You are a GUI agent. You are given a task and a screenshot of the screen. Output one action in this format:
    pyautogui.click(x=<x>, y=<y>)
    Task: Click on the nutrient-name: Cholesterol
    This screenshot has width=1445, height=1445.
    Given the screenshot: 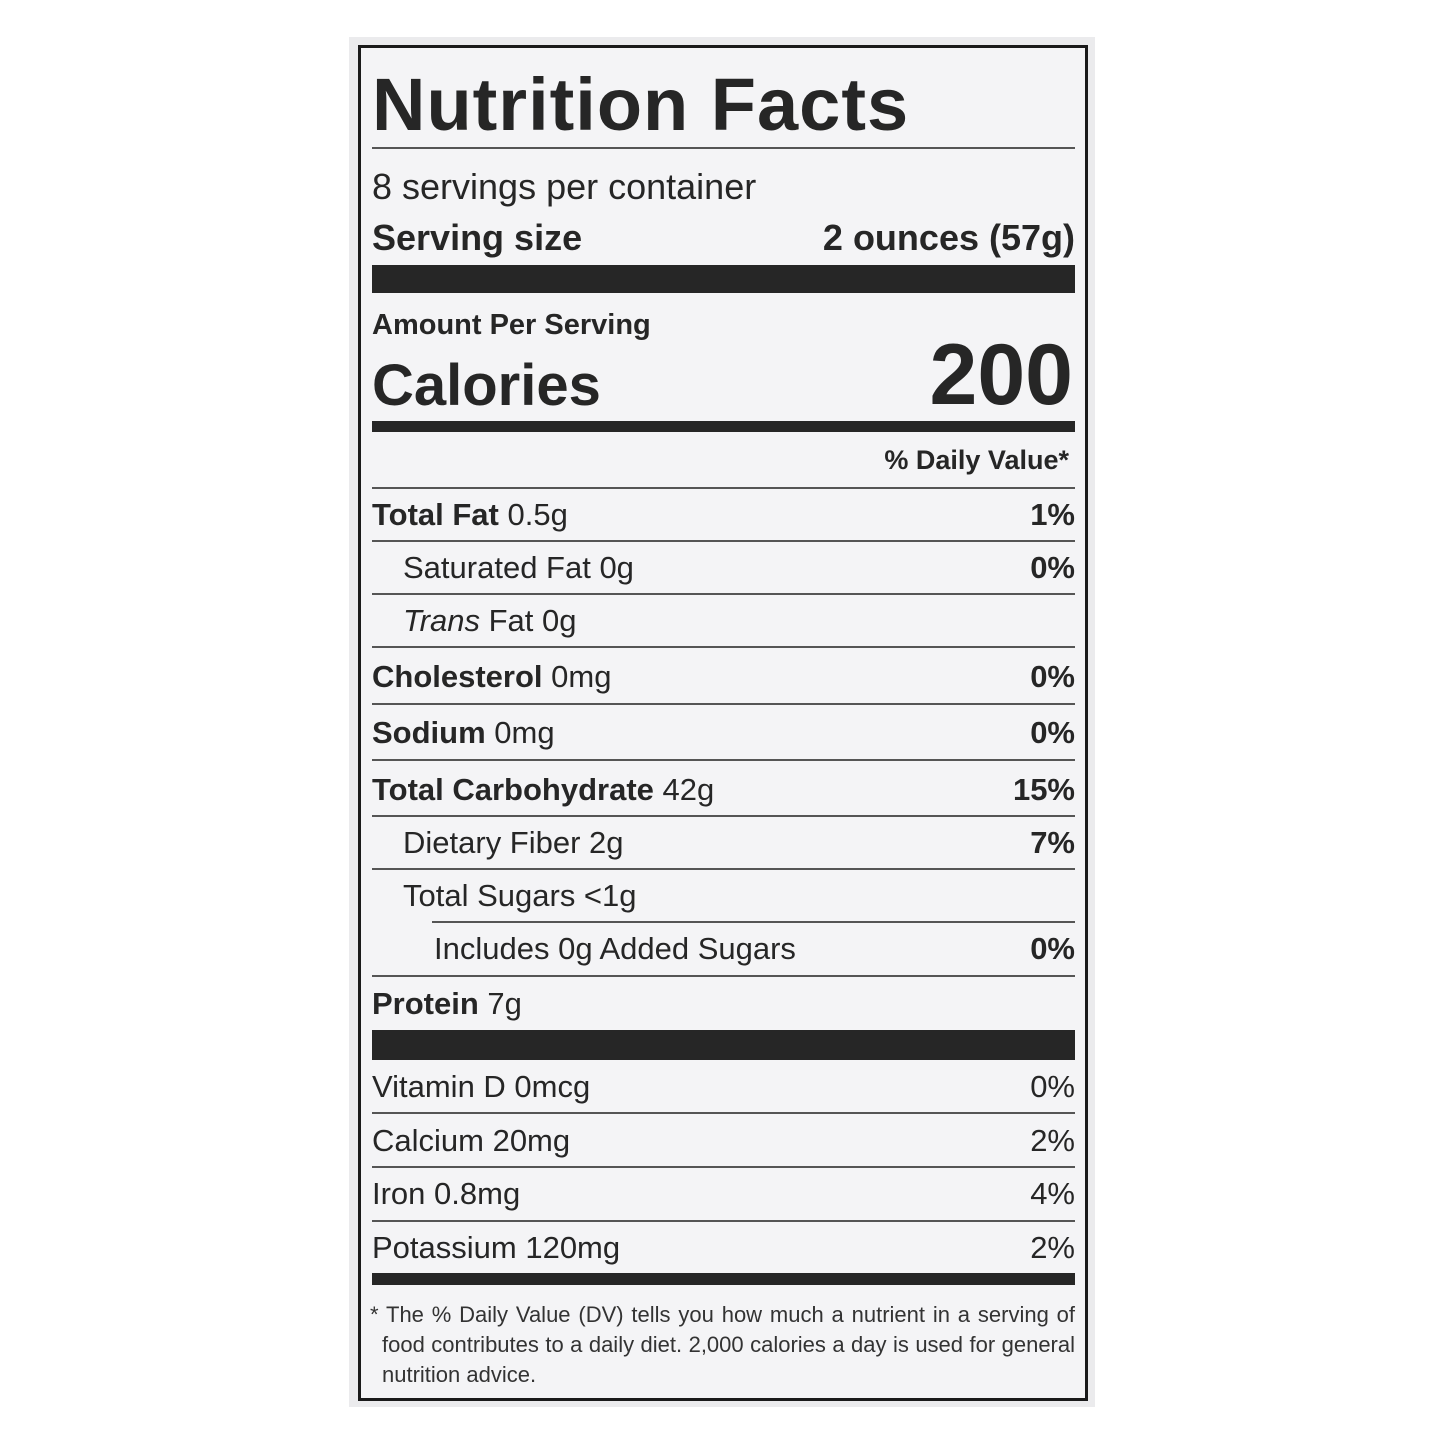 What is the action you would take?
    pyautogui.click(x=457, y=676)
    